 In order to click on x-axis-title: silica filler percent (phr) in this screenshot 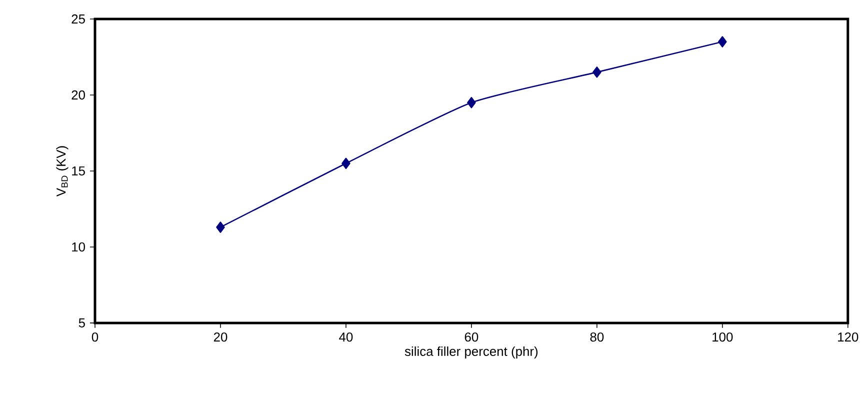, I will do `click(471, 352)`.